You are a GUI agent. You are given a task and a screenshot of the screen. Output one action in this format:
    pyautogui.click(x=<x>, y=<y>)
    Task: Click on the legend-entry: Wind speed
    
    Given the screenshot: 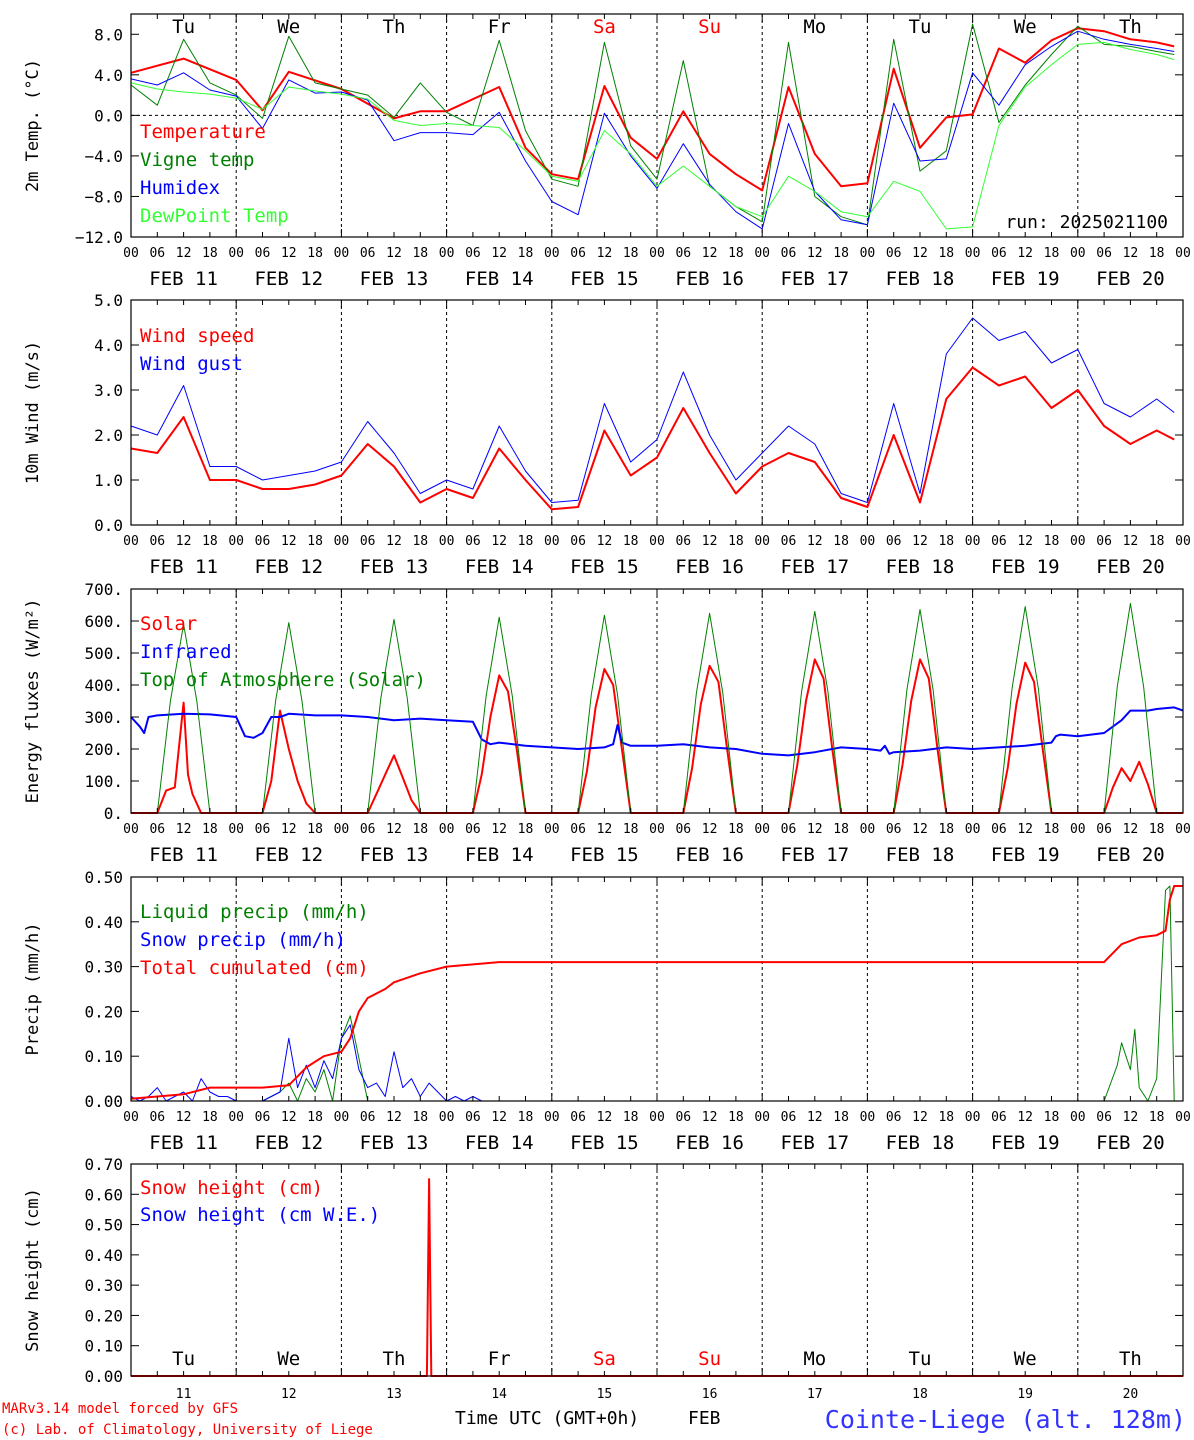 What is the action you would take?
    pyautogui.click(x=197, y=336)
    